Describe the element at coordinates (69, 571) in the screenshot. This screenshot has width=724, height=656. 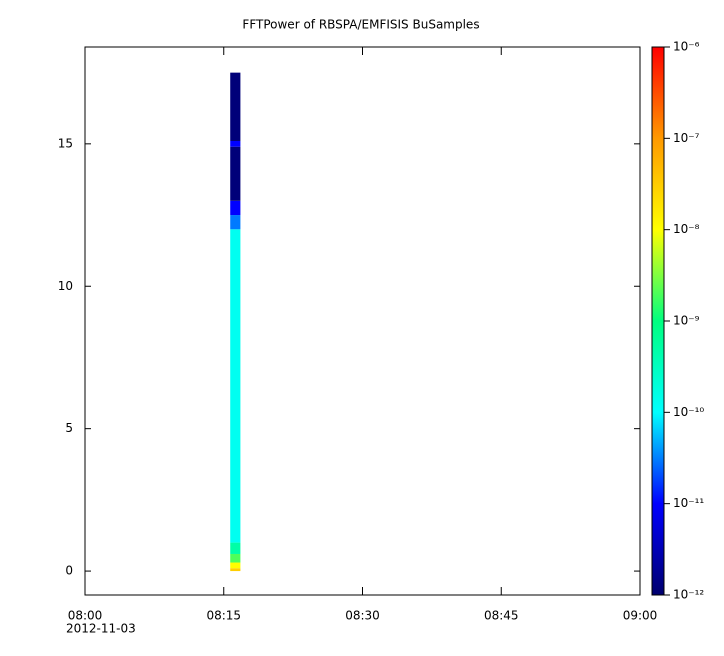
I see `y-tick-label: 0` at that location.